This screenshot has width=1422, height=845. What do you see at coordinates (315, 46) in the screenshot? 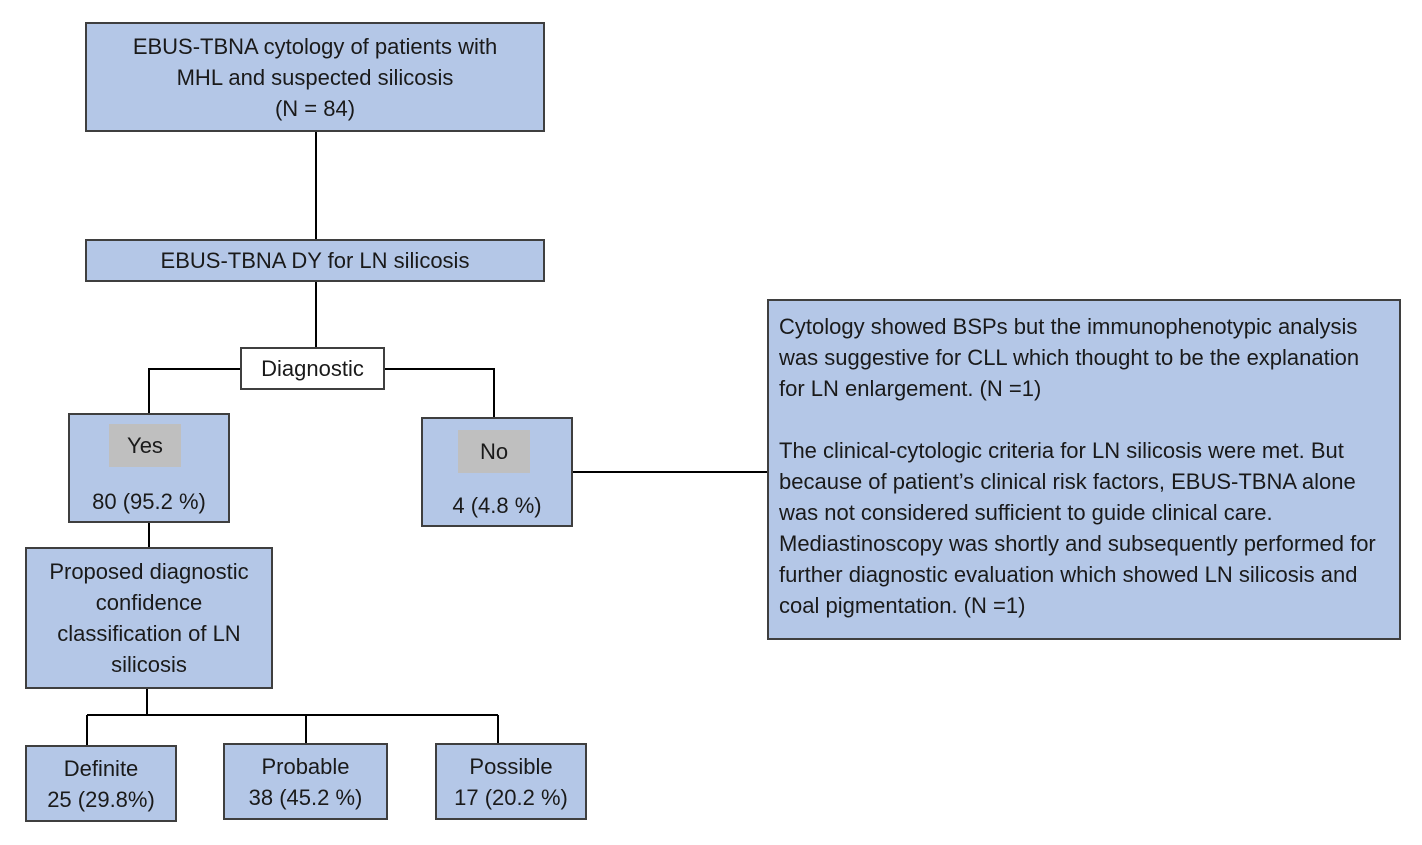
I see `root-line1: EBUS-TBNA cytology of patients with` at bounding box center [315, 46].